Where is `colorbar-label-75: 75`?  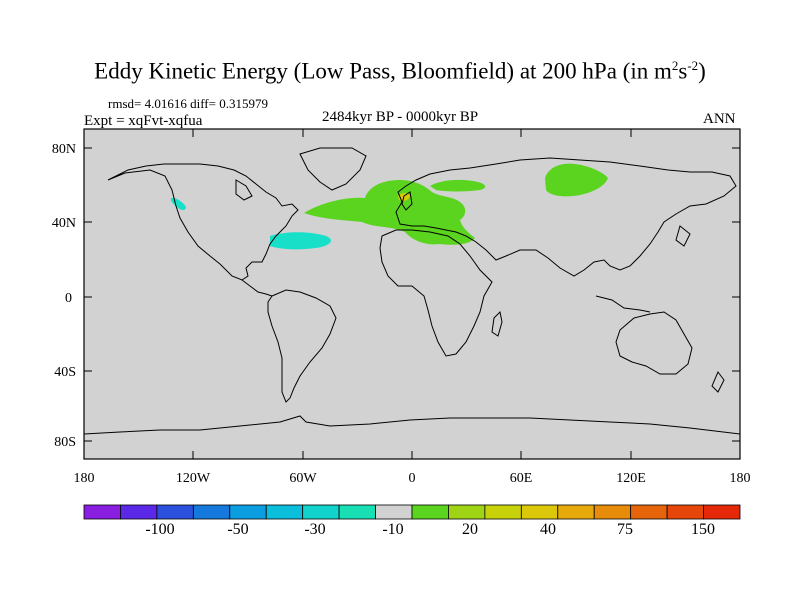
colorbar-label-75: 75 is located at coordinates (625, 529).